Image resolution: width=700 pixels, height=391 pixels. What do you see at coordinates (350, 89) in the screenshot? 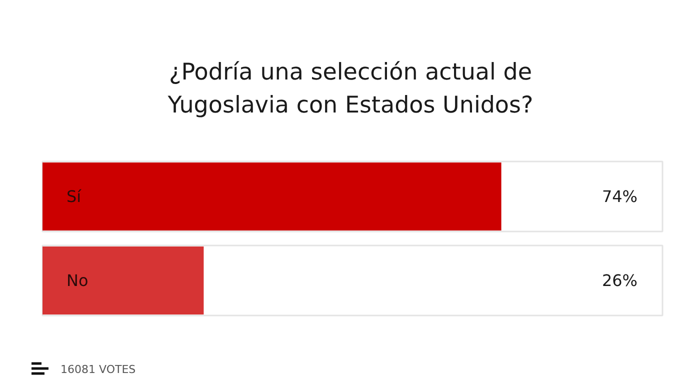
I see `chart-title: ¿Podría una selección actual de Yugoslavia con Estados Unidos?` at bounding box center [350, 89].